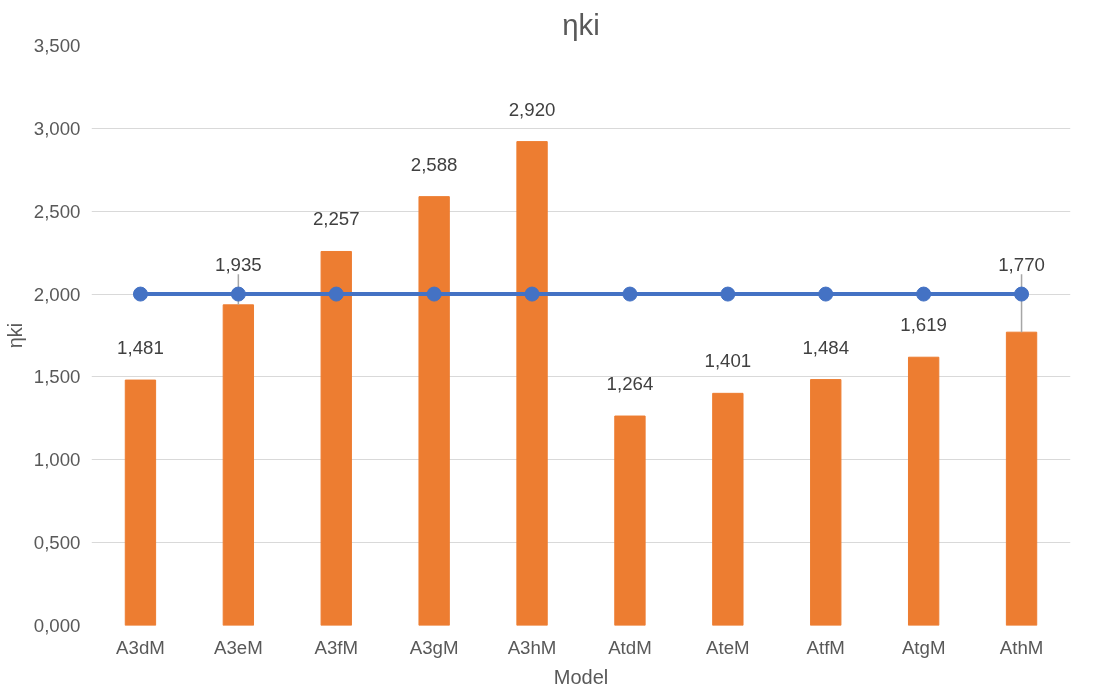 The width and height of the screenshot is (1107, 700). What do you see at coordinates (57, 128) in the screenshot?
I see `y-tick-label: 3,000` at bounding box center [57, 128].